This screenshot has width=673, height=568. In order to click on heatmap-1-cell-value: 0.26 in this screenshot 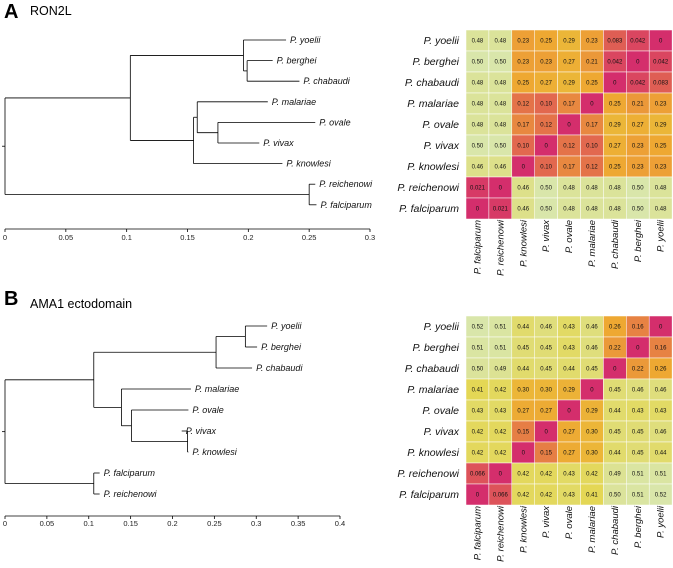, I will do `click(615, 328)`.